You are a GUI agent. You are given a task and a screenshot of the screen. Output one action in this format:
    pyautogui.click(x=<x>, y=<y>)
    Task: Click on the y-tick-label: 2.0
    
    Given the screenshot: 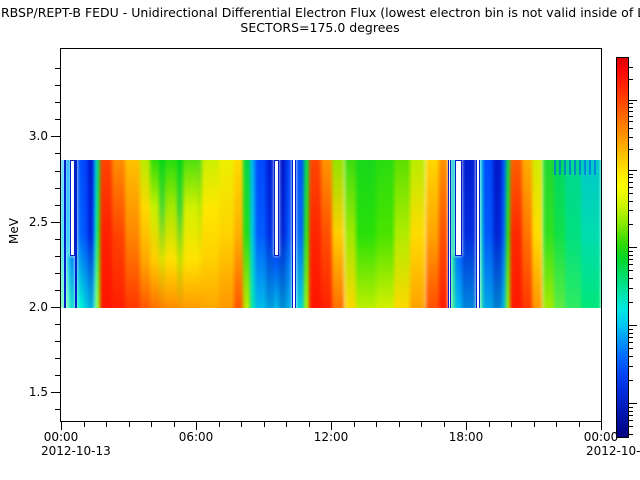 What is the action you would take?
    pyautogui.click(x=38, y=307)
    